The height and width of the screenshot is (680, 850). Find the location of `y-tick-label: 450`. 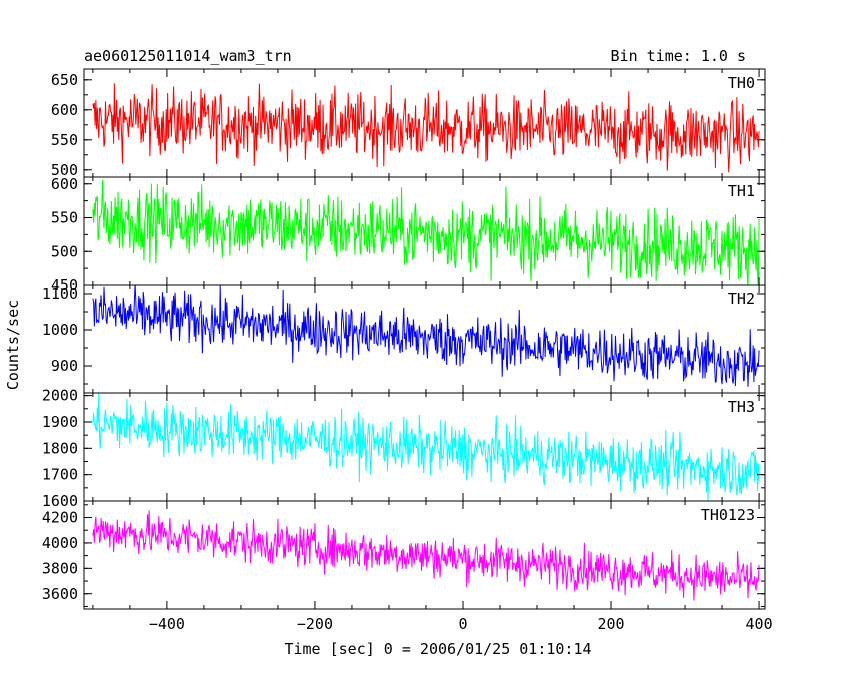

y-tick-label: 450 is located at coordinates (64, 285).